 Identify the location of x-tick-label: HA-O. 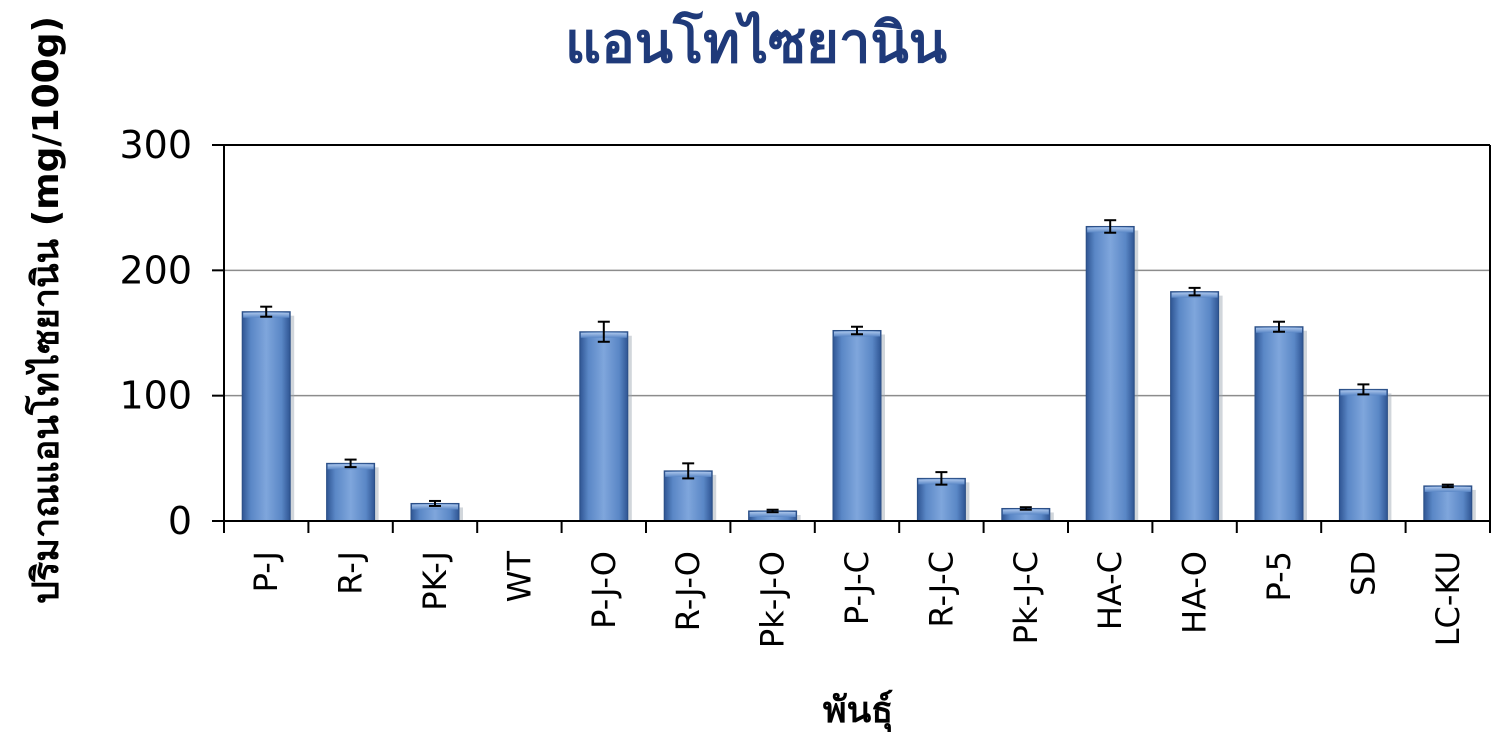
(1195, 592).